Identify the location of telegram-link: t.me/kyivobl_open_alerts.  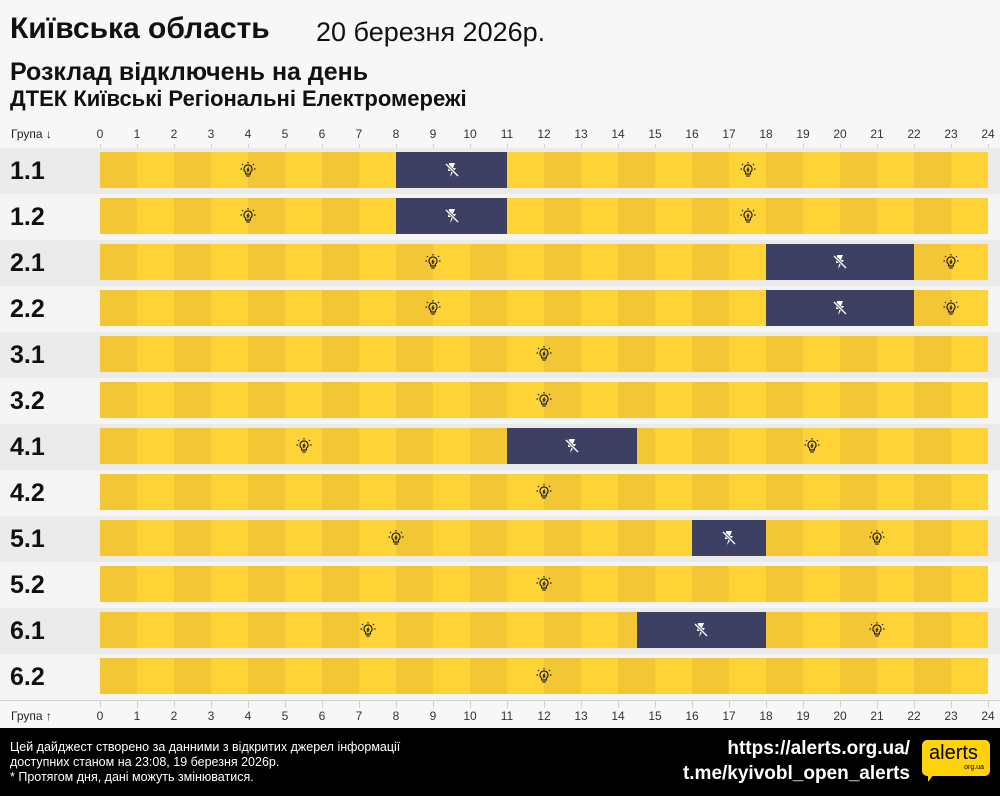
(796, 773).